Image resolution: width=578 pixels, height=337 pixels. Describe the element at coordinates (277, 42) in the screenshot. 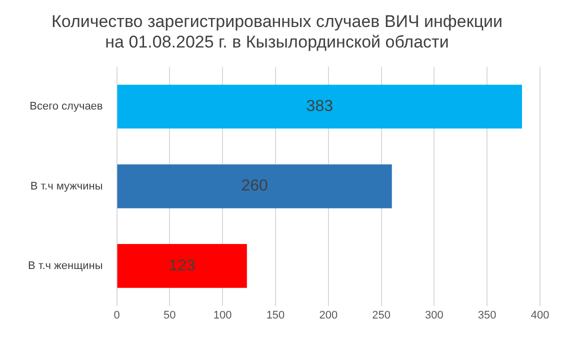

I see `text: на 01.08.2025 г. в Кызылординской области` at that location.